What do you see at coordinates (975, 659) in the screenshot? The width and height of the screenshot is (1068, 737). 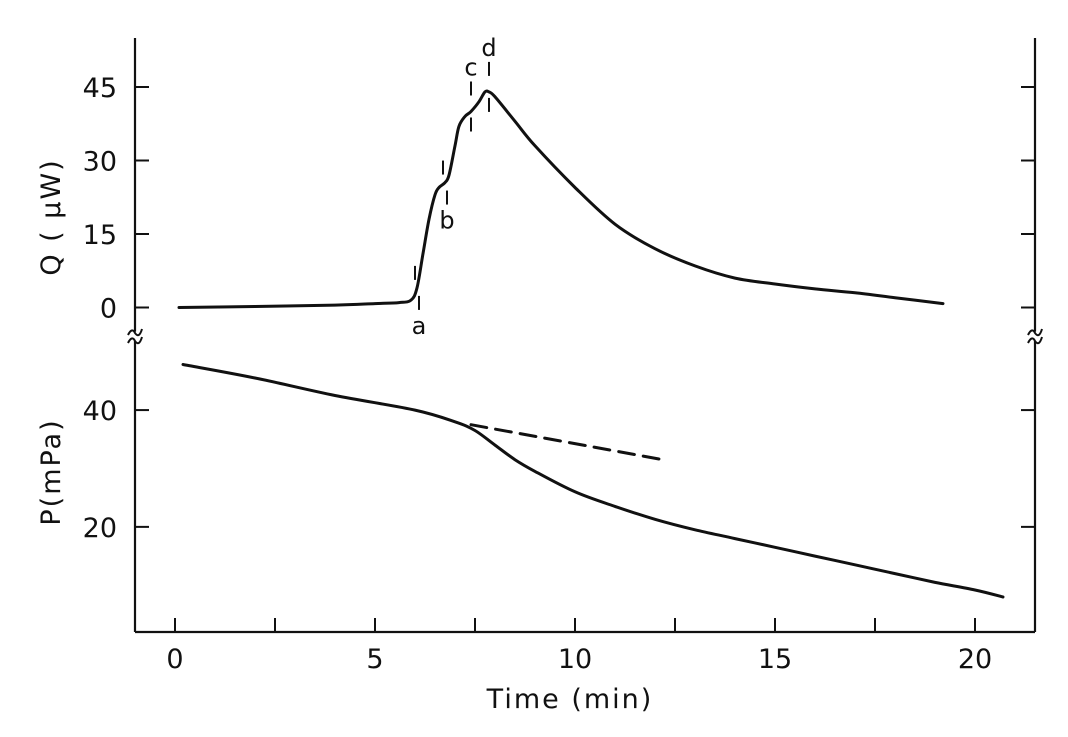 I see `x-tick-label: 20` at bounding box center [975, 659].